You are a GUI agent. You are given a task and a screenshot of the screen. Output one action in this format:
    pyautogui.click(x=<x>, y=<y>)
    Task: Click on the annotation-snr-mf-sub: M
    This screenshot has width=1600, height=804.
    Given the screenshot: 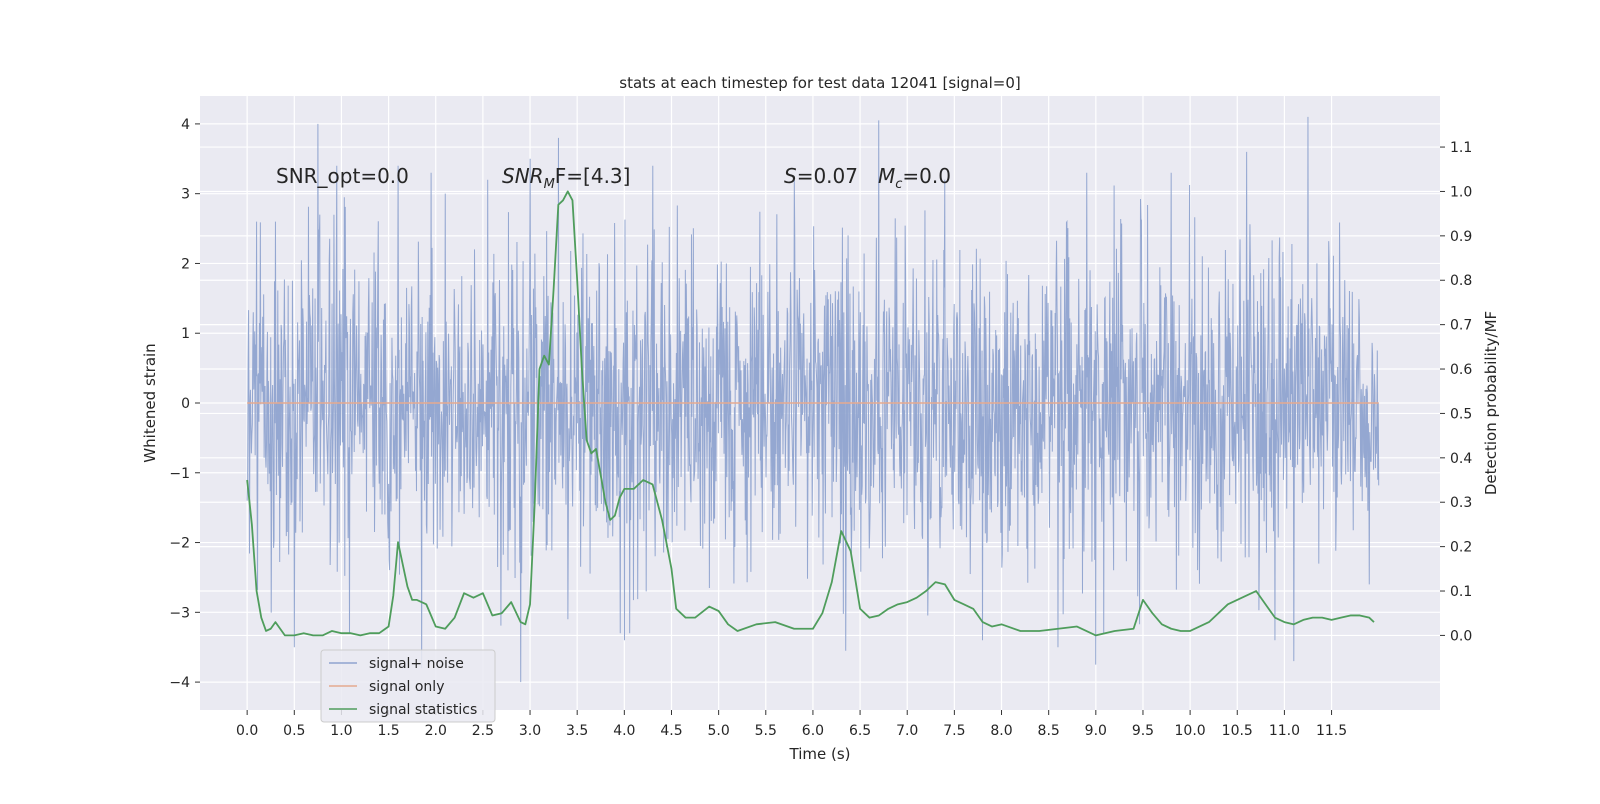 What is the action you would take?
    pyautogui.click(x=549, y=184)
    